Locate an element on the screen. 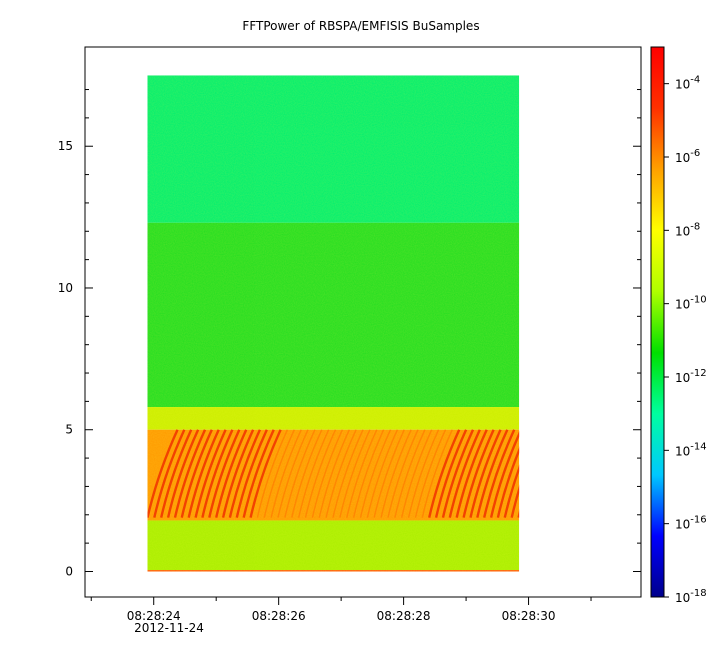 Image resolution: width=724 pixels, height=661 pixels. colorbar-tick-label: 10⁻⁸ is located at coordinates (687, 229).